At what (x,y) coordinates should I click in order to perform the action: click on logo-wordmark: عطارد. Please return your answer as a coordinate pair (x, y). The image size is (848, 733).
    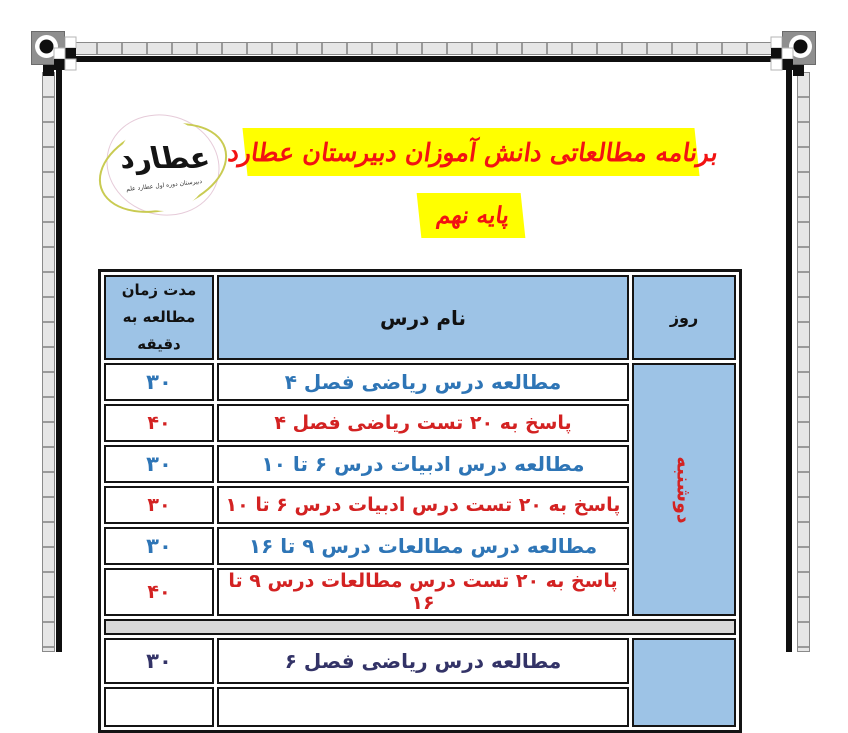
    Looking at the image, I should click on (164, 157).